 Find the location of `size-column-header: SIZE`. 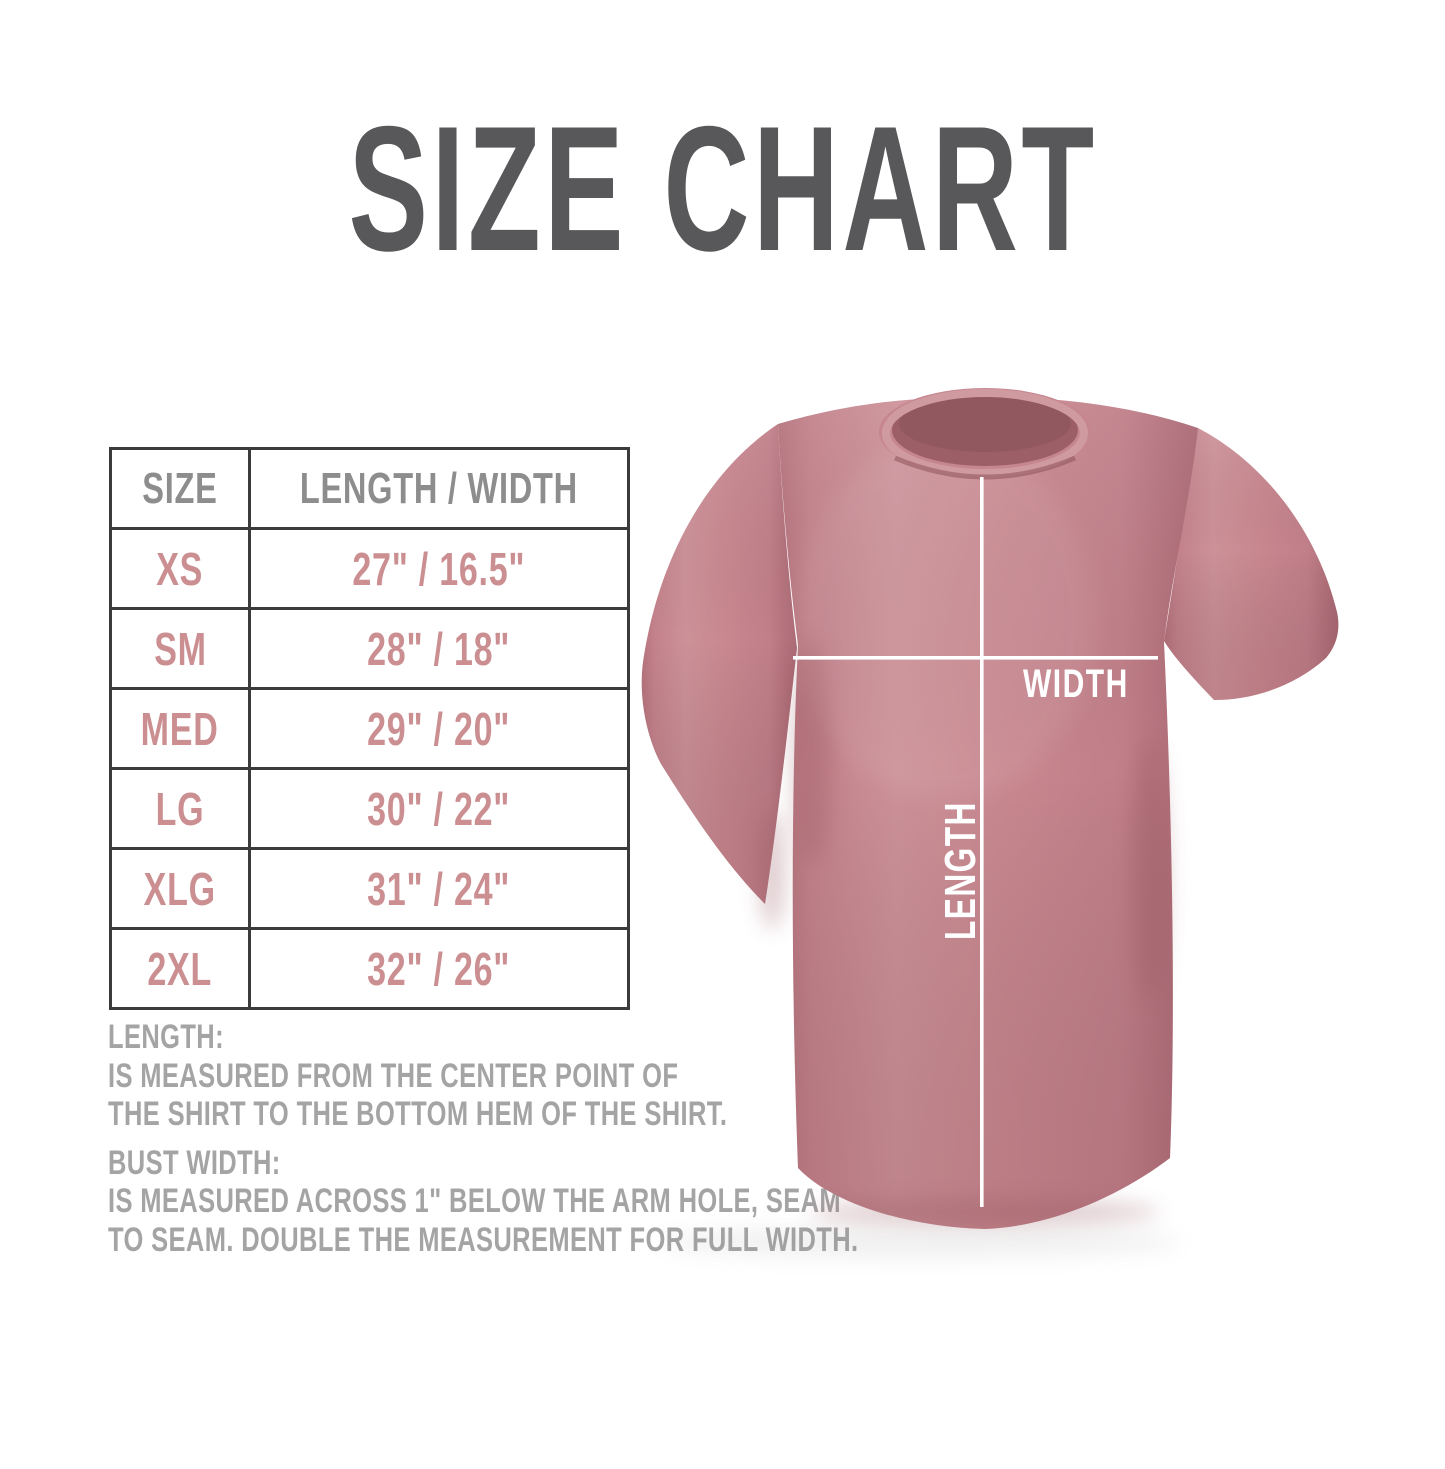

size-column-header: SIZE is located at coordinates (180, 488).